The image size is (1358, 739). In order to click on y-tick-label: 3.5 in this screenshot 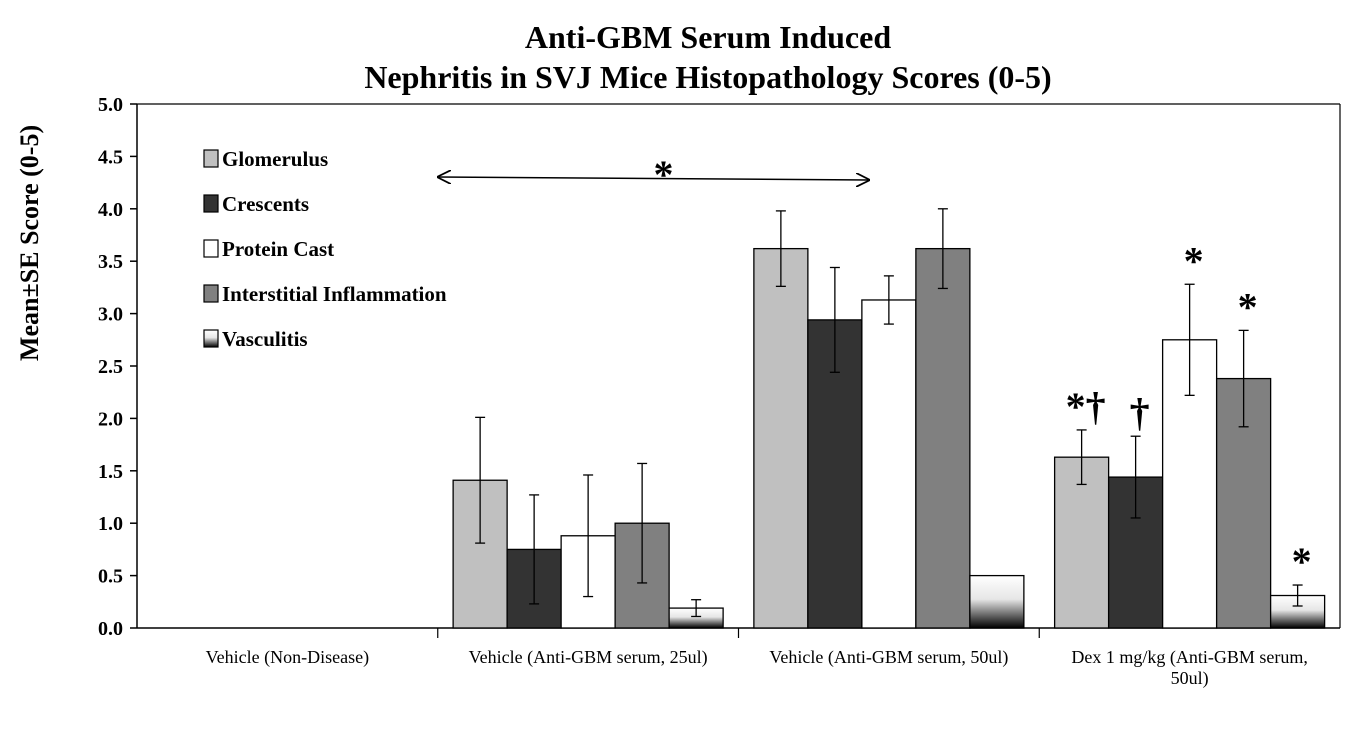, I will do `click(110, 262)`.